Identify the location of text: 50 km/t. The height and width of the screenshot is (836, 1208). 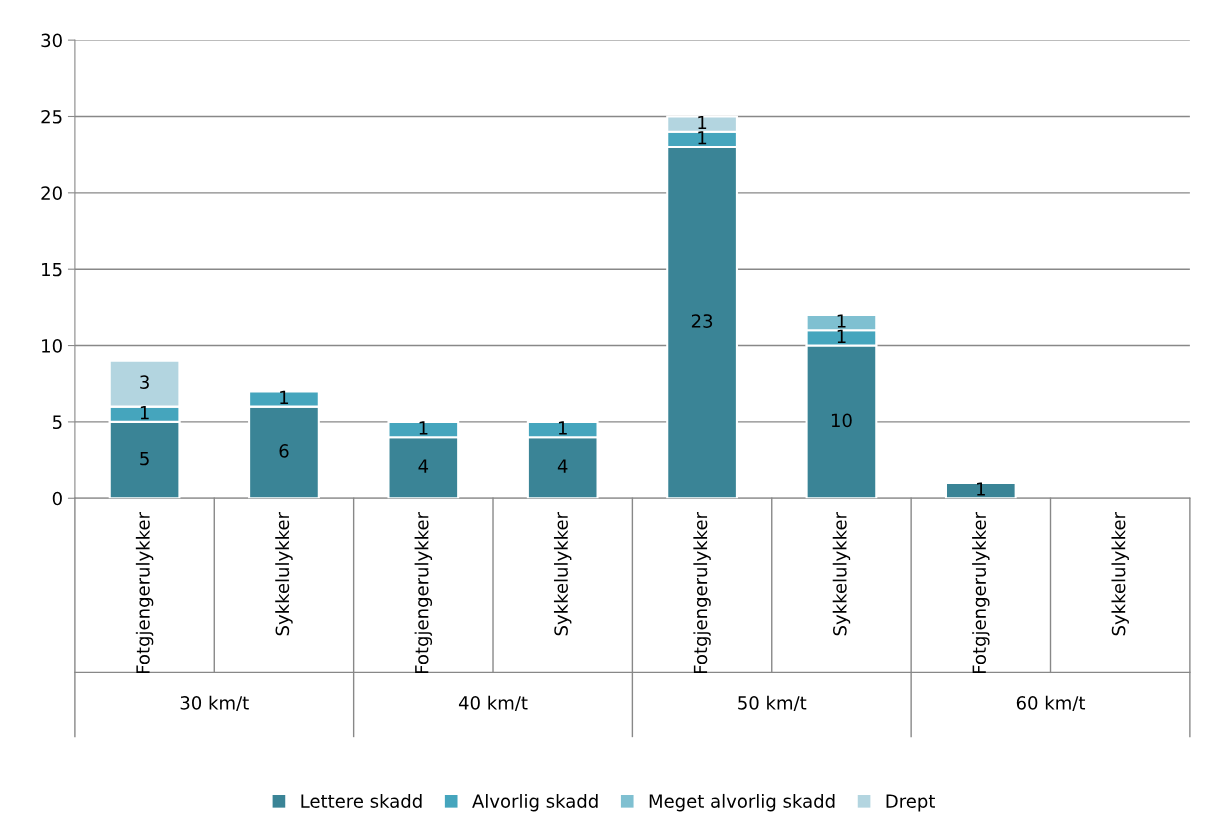
(772, 703).